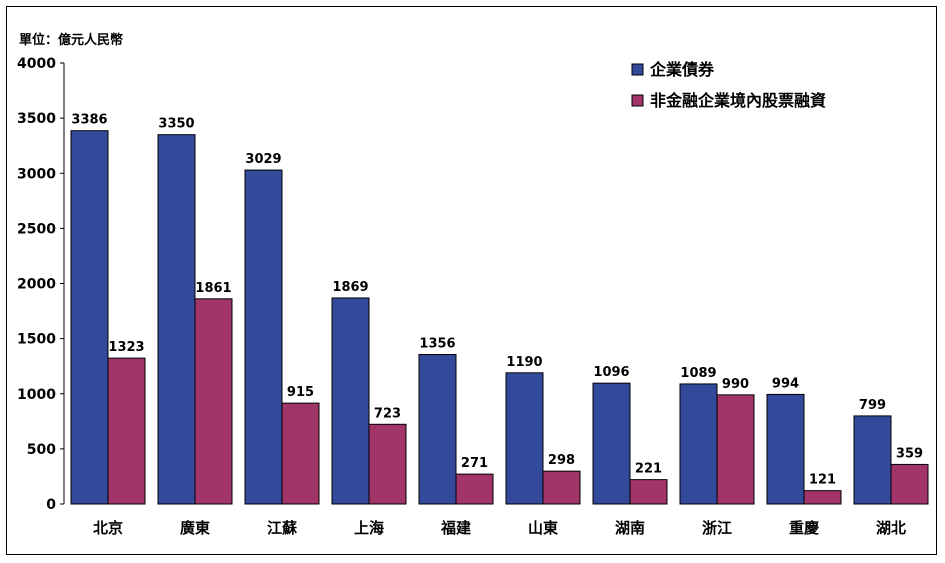 Image resolution: width=945 pixels, height=563 pixels. Describe the element at coordinates (71, 40) in the screenshot. I see `unit-label: 單位：億元人民幣` at that location.